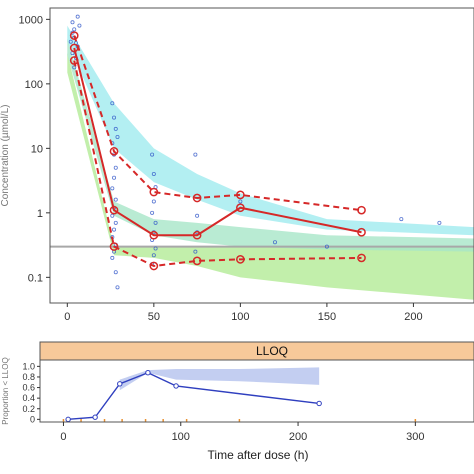 The height and width of the screenshot is (474, 474). What do you see at coordinates (242, 432) in the screenshot?
I see `bottom-x-axis: 0 100 200 300` at bounding box center [242, 432].